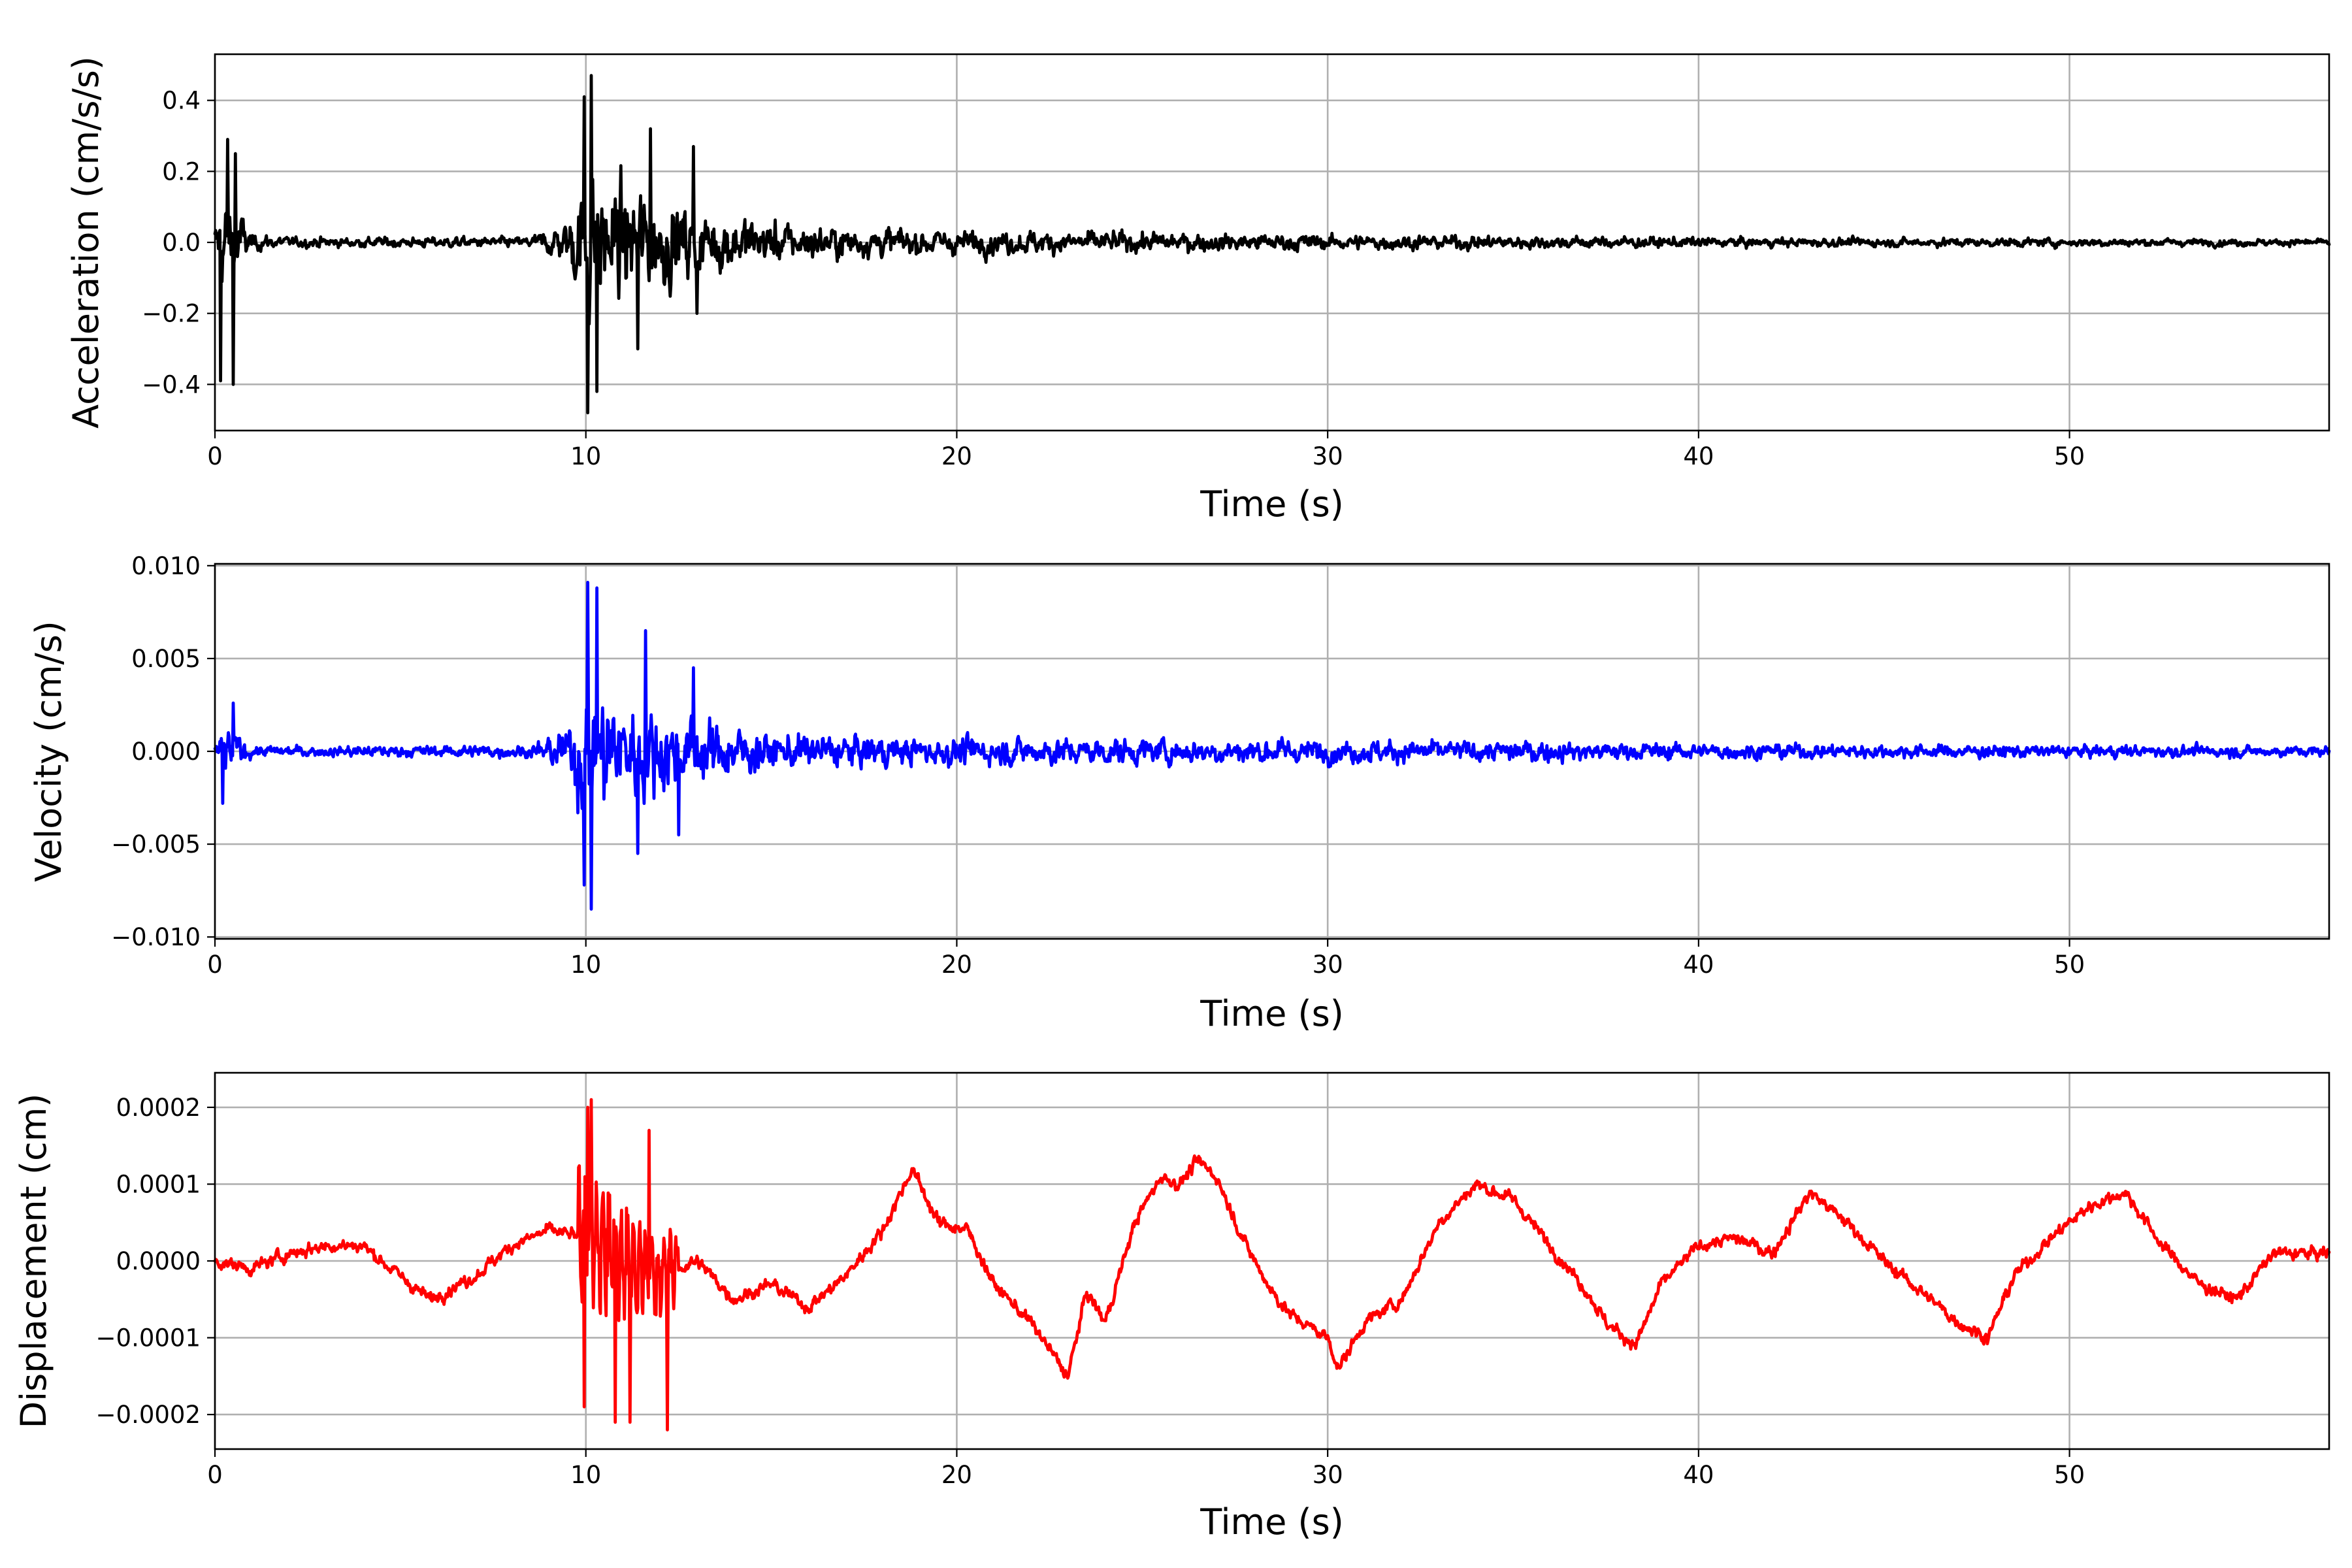 This screenshot has width=2352, height=1568. I want to click on acceleration-x-axis-label: Time (s), so click(1272, 504).